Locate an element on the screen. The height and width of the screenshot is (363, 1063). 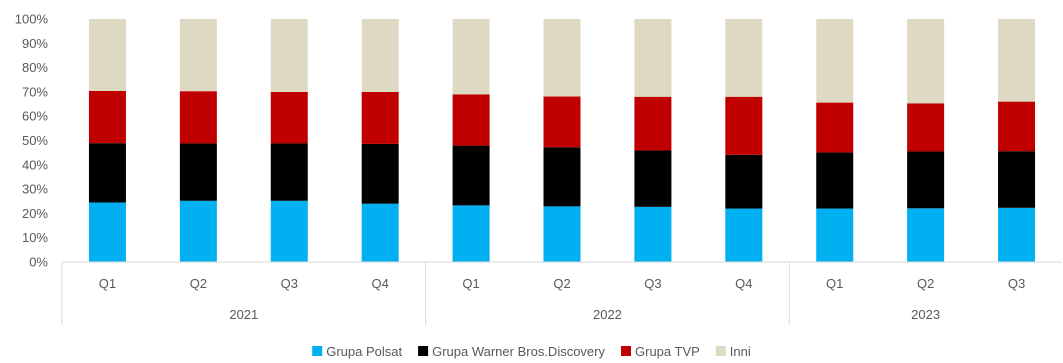
y-tick-label: 10% is located at coordinates (35, 237).